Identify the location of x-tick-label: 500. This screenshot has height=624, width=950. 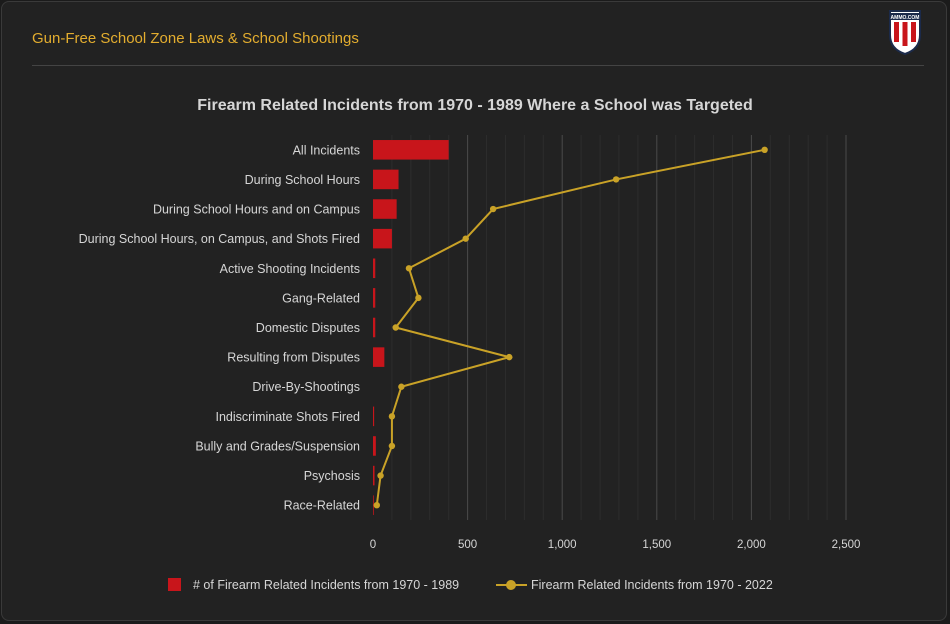
(467, 545).